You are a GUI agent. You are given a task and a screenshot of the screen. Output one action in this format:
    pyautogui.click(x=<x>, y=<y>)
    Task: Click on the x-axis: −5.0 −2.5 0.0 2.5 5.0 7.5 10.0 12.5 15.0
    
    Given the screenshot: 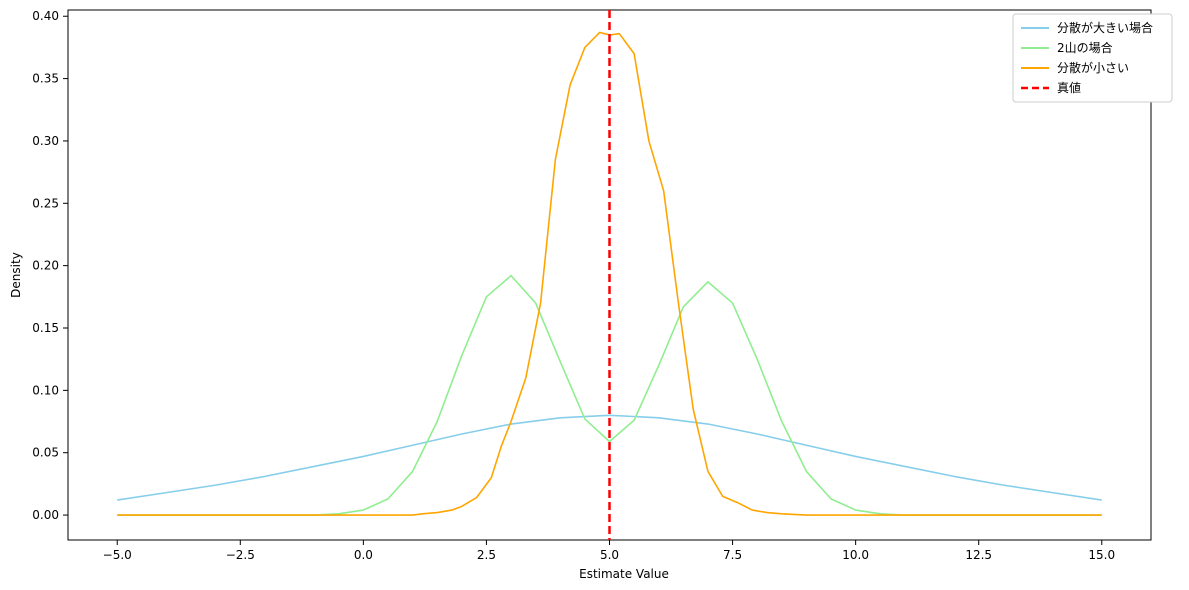 What is the action you would take?
    pyautogui.click(x=609, y=551)
    